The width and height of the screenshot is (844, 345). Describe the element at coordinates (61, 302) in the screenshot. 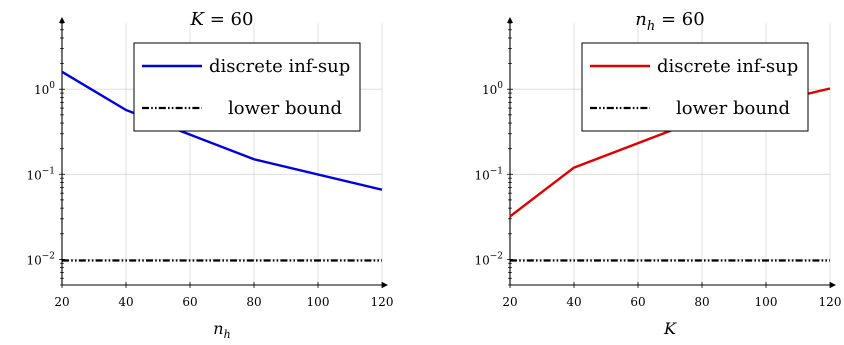

I see `chart-0-xtick-label-0: 20` at that location.